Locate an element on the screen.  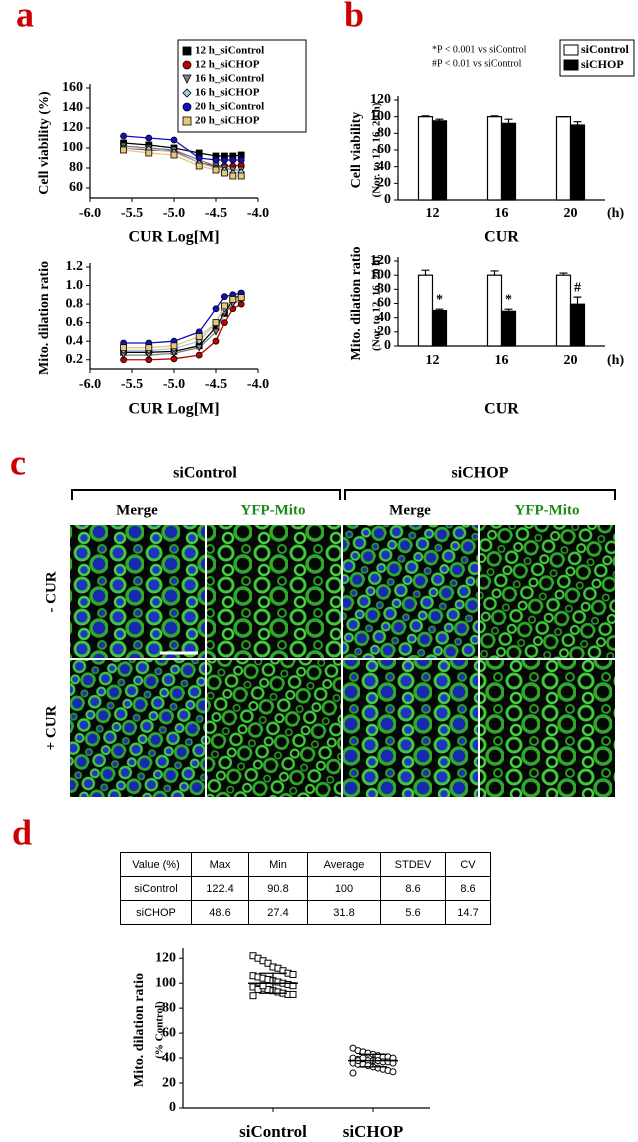
panel-label: a is located at coordinates (25, 17).